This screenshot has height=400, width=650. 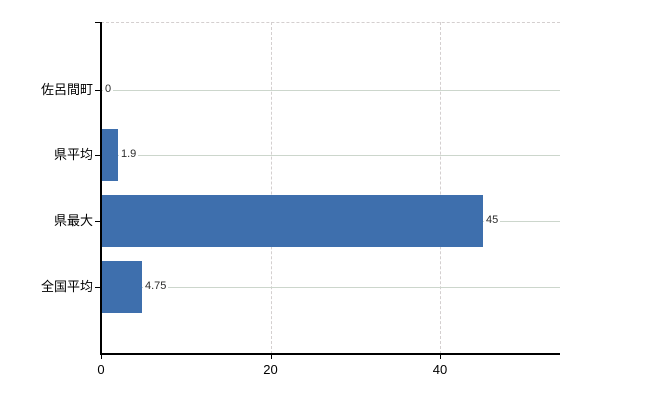 What do you see at coordinates (101, 369) in the screenshot?
I see `x-tick-label: 0` at bounding box center [101, 369].